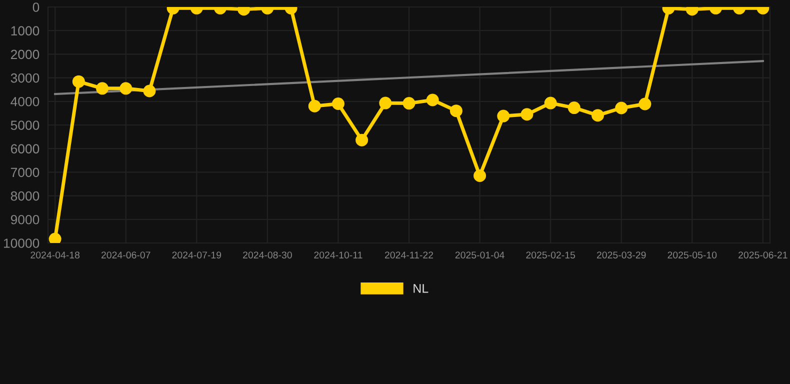 The width and height of the screenshot is (790, 384). What do you see at coordinates (36, 7) in the screenshot?
I see `y-tick-label: 0` at bounding box center [36, 7].